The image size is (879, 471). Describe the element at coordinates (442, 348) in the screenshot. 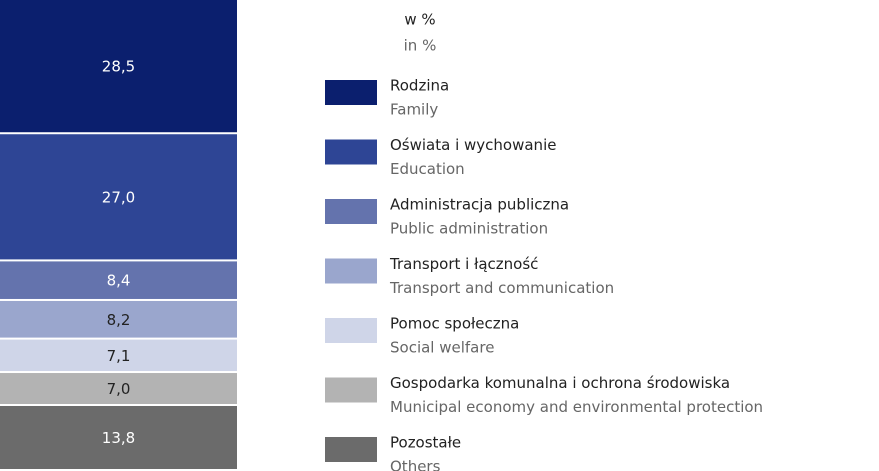

I see `legend-label-en: Social welfare` at that location.